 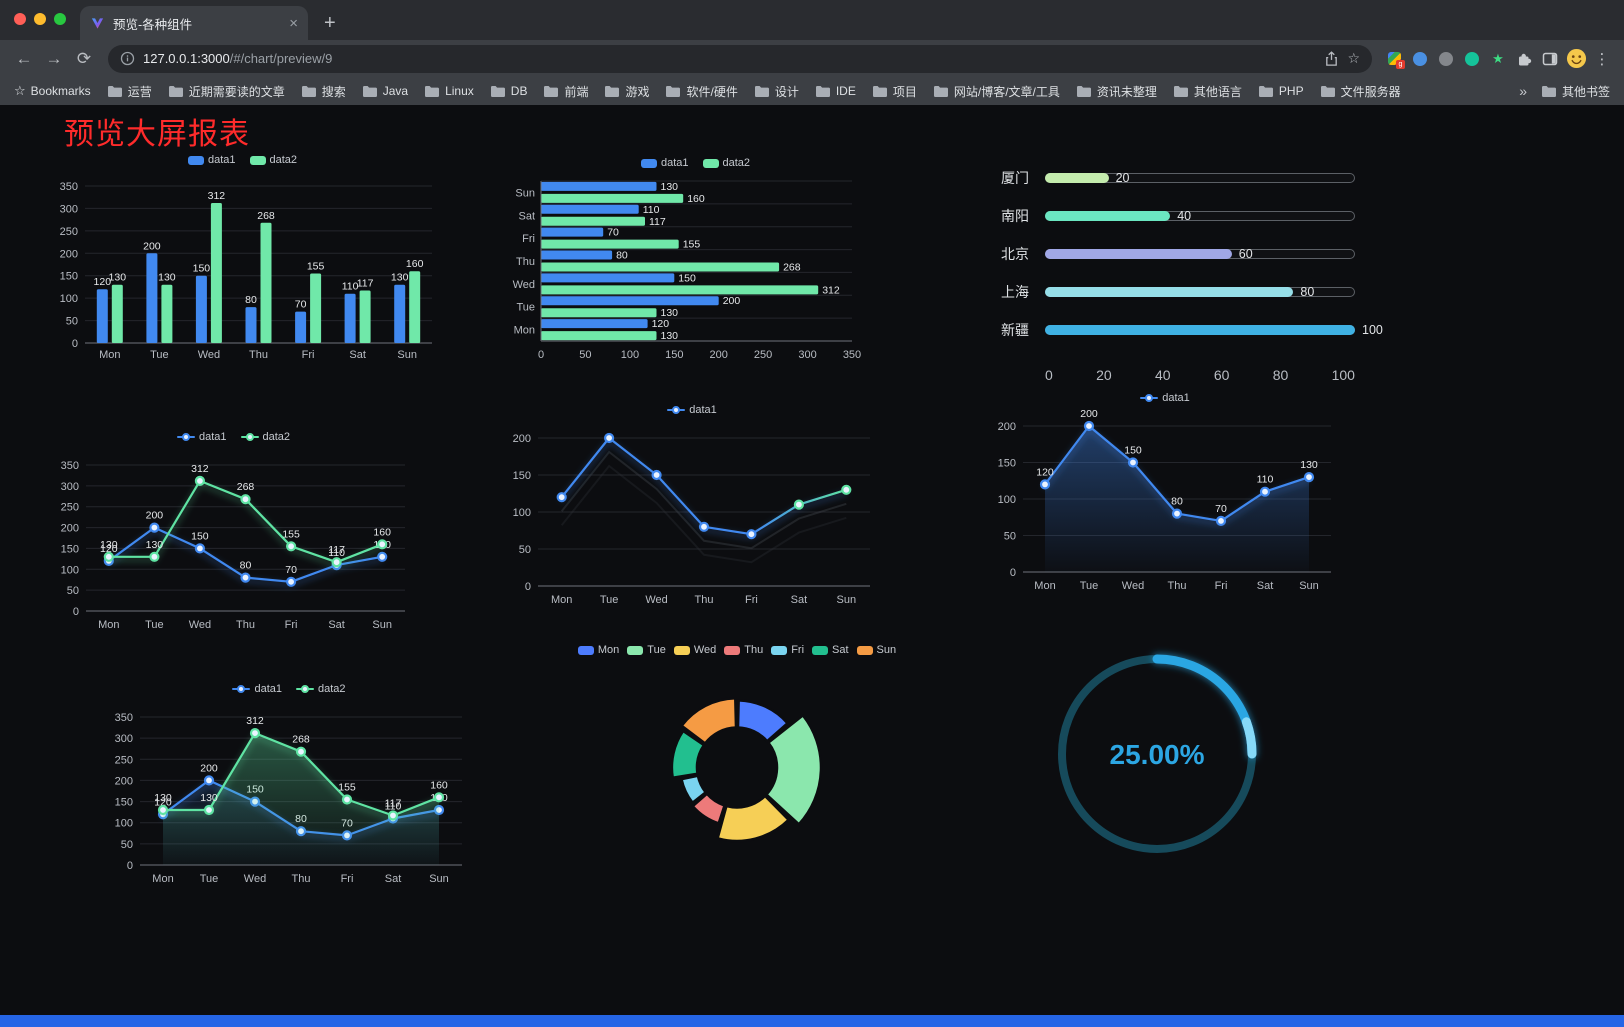 What do you see at coordinates (565, 91) in the screenshot?
I see `bookmark-folder: 前端` at bounding box center [565, 91].